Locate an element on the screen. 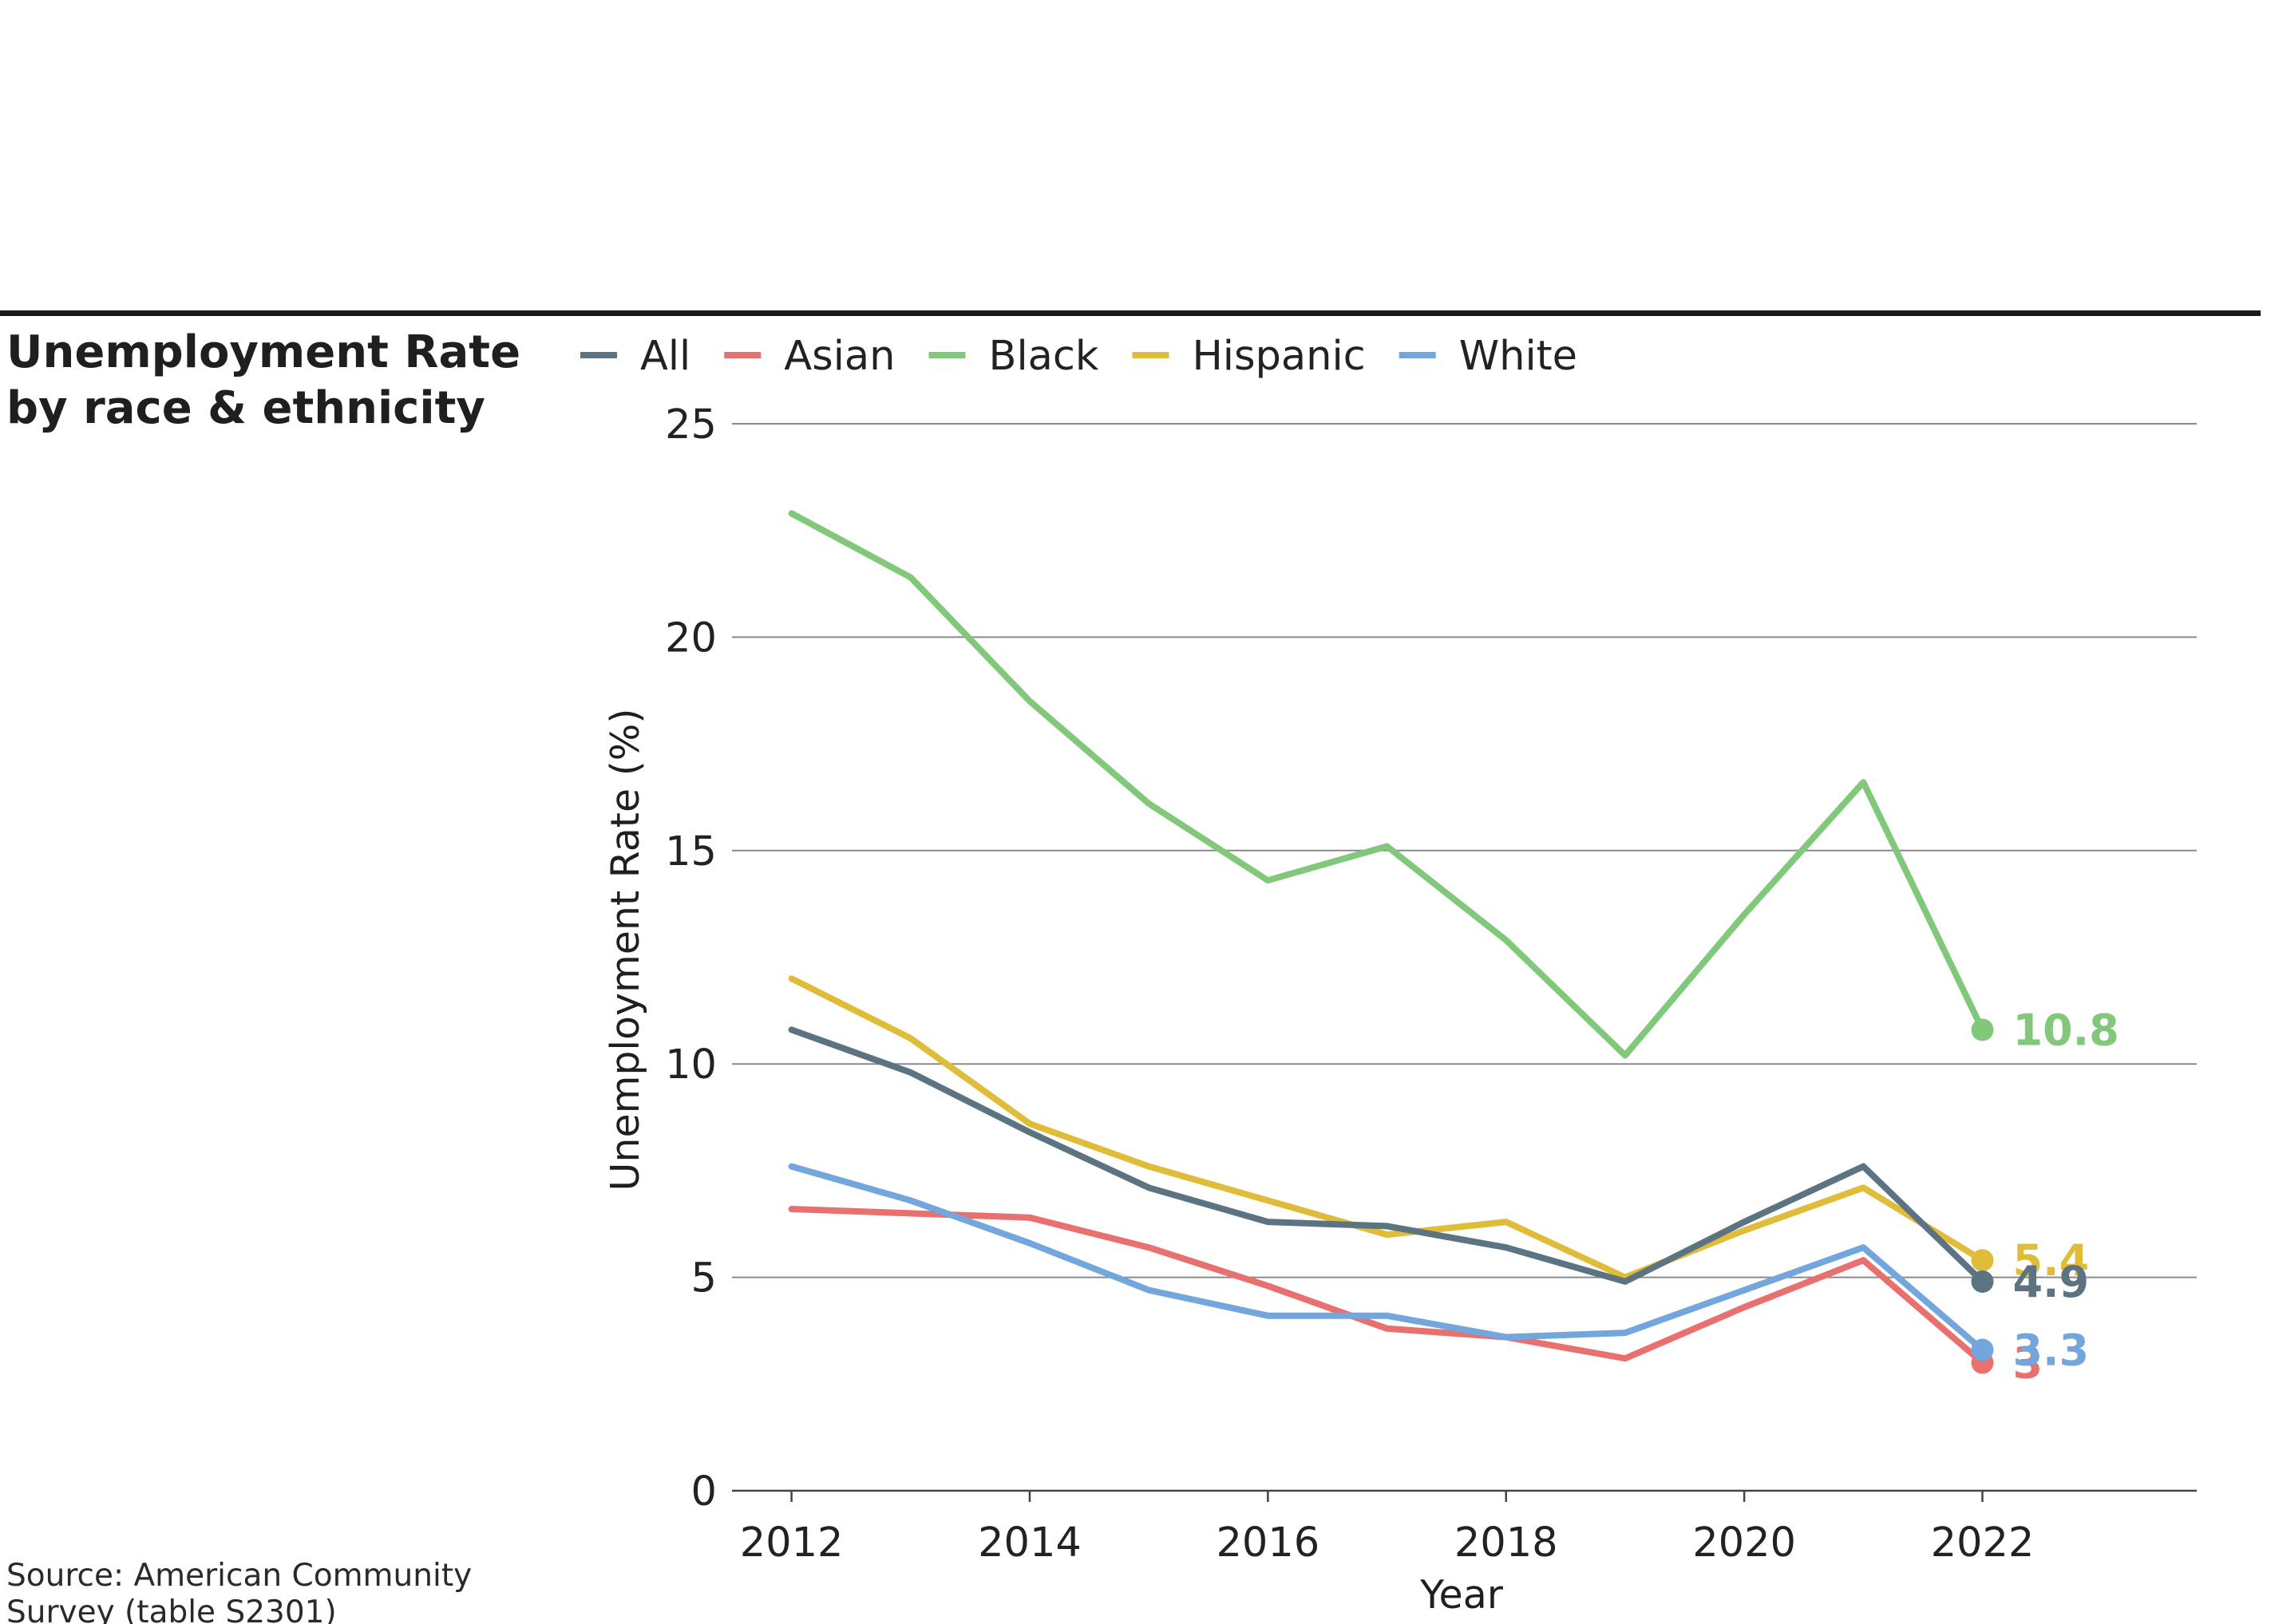  legend-item-asian: Asian is located at coordinates (810, 356).